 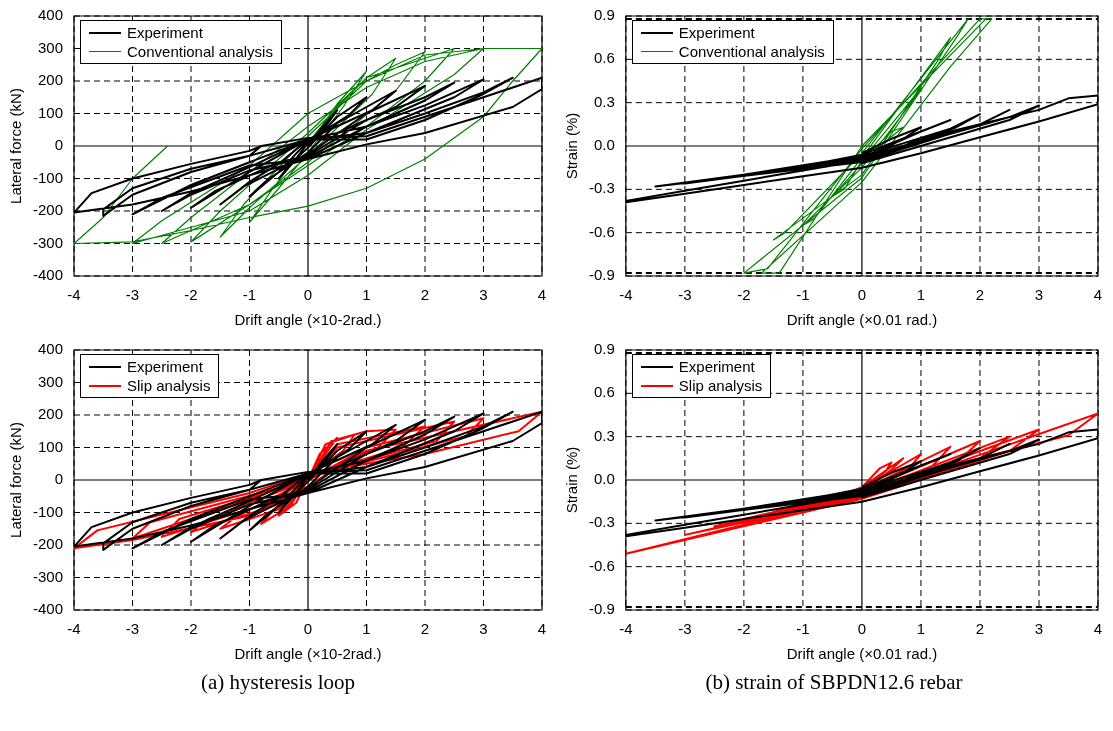 I want to click on text: (b) strain of SBPDN12.6 rebar, so click(x=834, y=682).